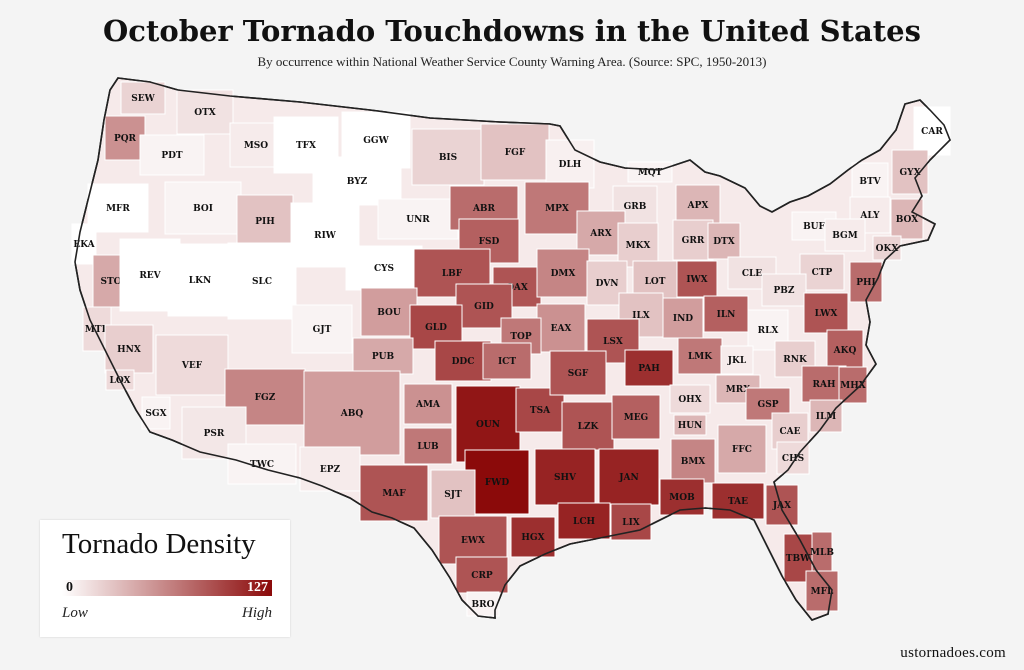  Describe the element at coordinates (557, 208) in the screenshot. I see `cwa-region-mpx: MPX` at that location.